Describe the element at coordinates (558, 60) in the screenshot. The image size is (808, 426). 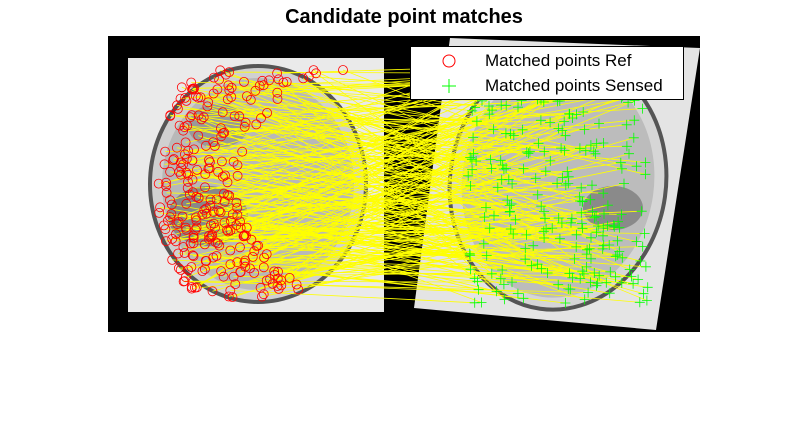
I see `legend-label-ref: Matched points Ref` at that location.